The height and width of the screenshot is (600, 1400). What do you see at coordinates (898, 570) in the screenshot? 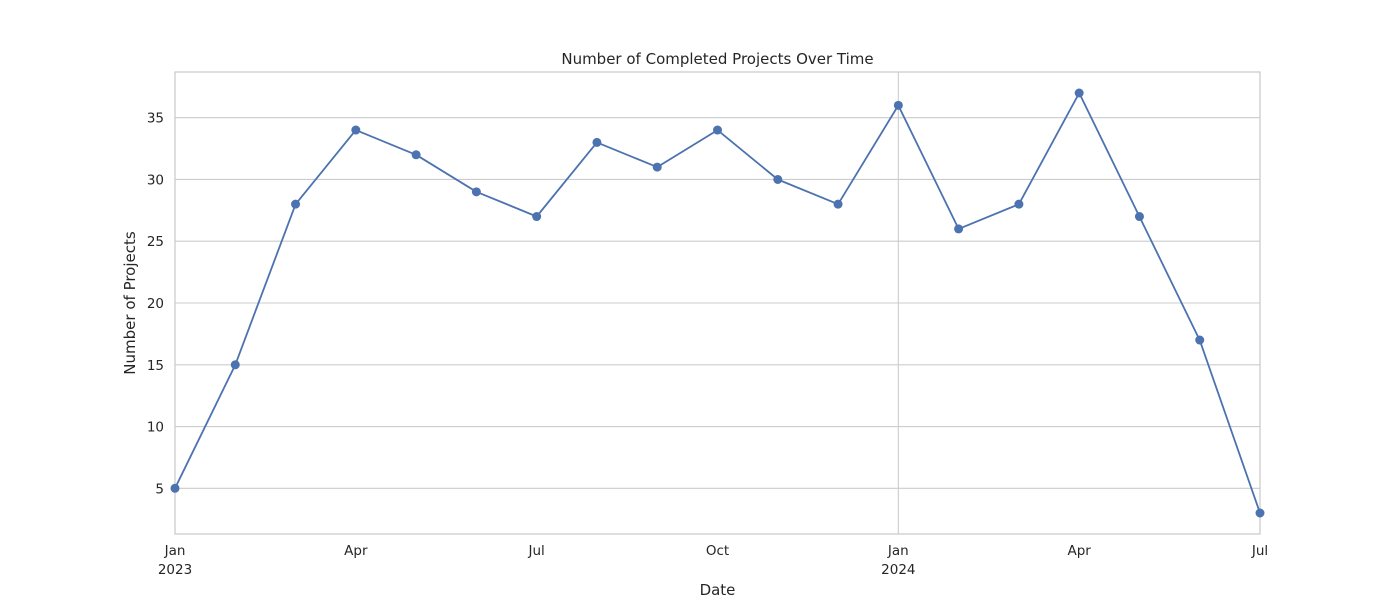
I see `x-tick-year-label: 2024` at bounding box center [898, 570].